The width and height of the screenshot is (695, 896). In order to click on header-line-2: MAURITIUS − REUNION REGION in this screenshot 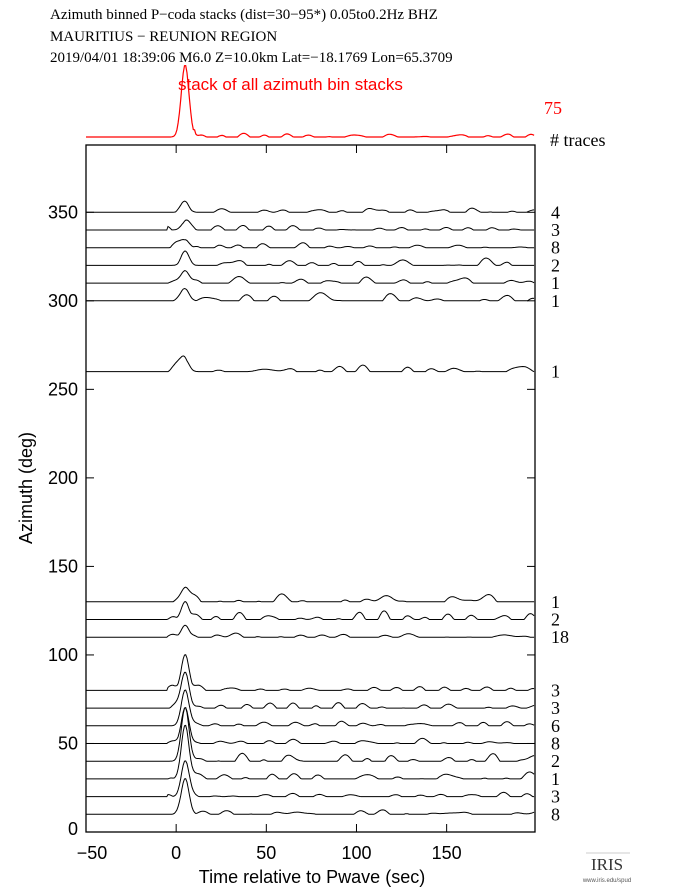, I will do `click(163, 37)`.